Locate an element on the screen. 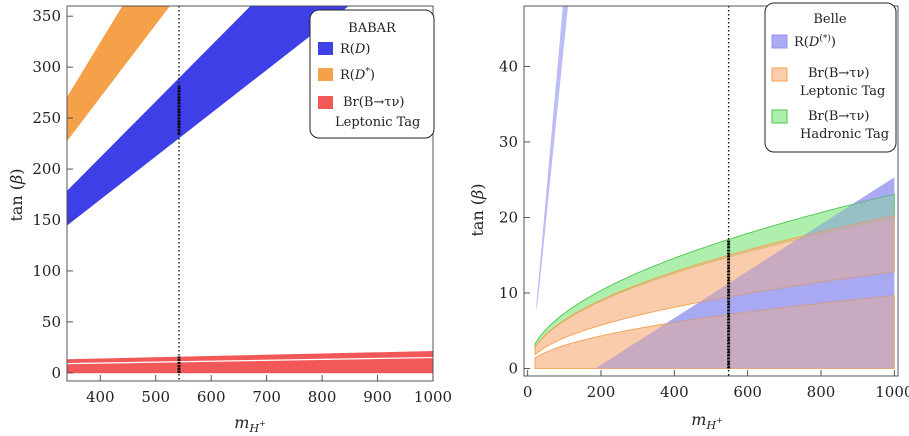  left-legend-title: BABAR is located at coordinates (372, 28).